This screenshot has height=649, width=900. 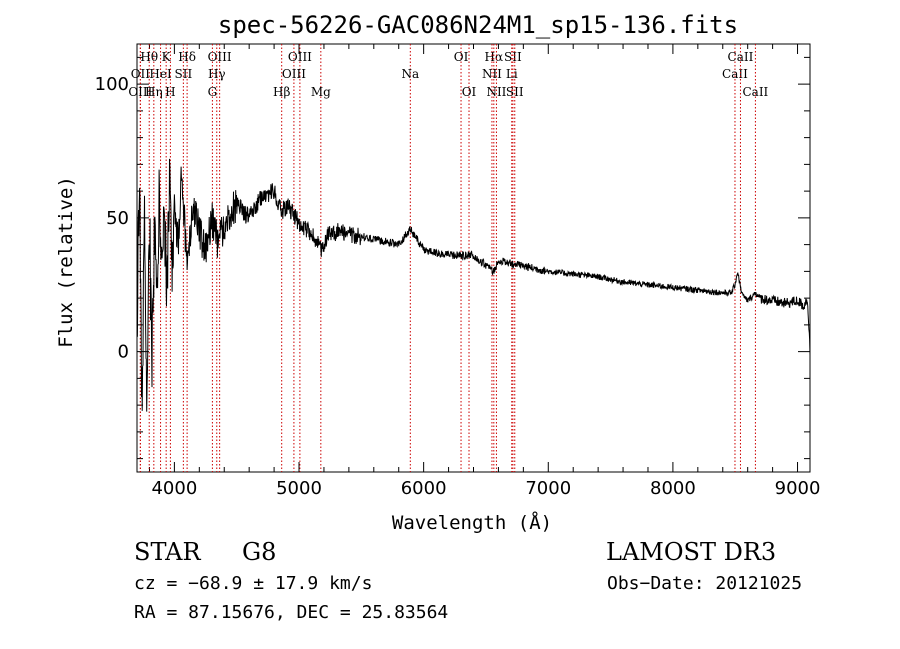 What do you see at coordinates (174, 488) in the screenshot?
I see `x-tick-label: 4000` at bounding box center [174, 488].